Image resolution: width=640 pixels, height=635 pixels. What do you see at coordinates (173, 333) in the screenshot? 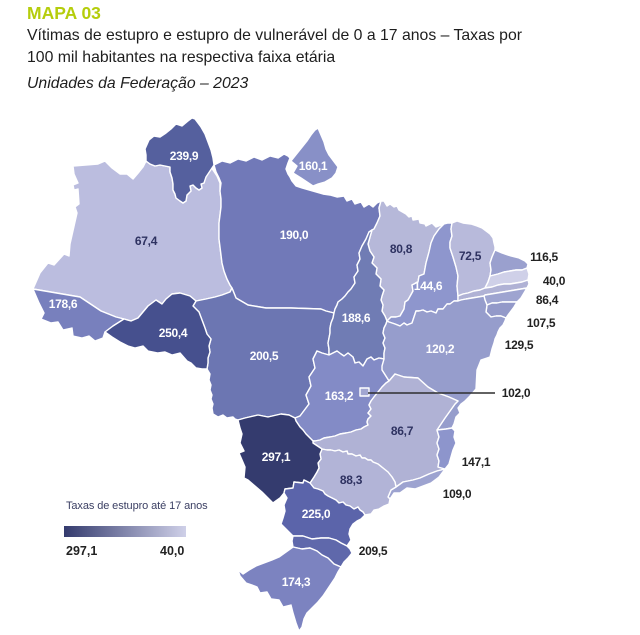
I see `svg-text: 250,4` at bounding box center [173, 333].